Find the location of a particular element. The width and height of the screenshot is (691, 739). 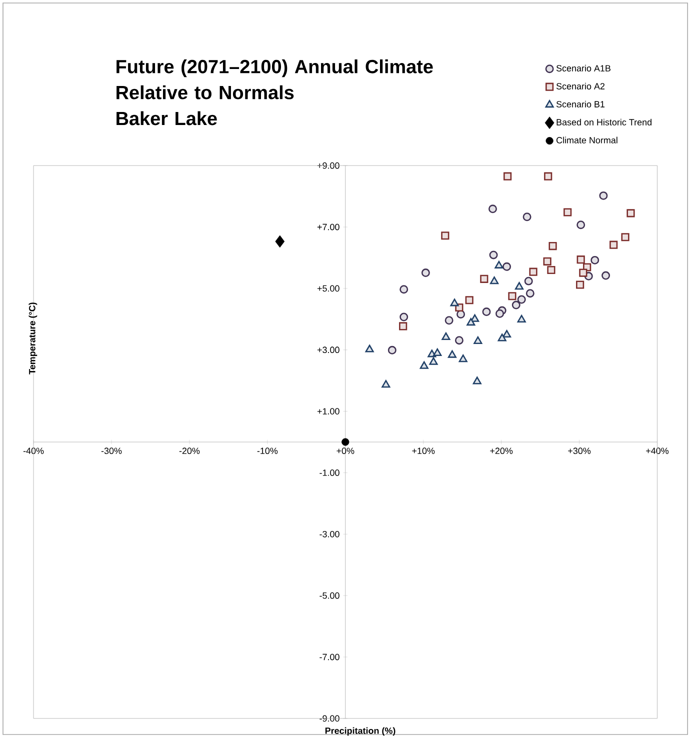

y-tick-label: +9.00 is located at coordinates (329, 165).